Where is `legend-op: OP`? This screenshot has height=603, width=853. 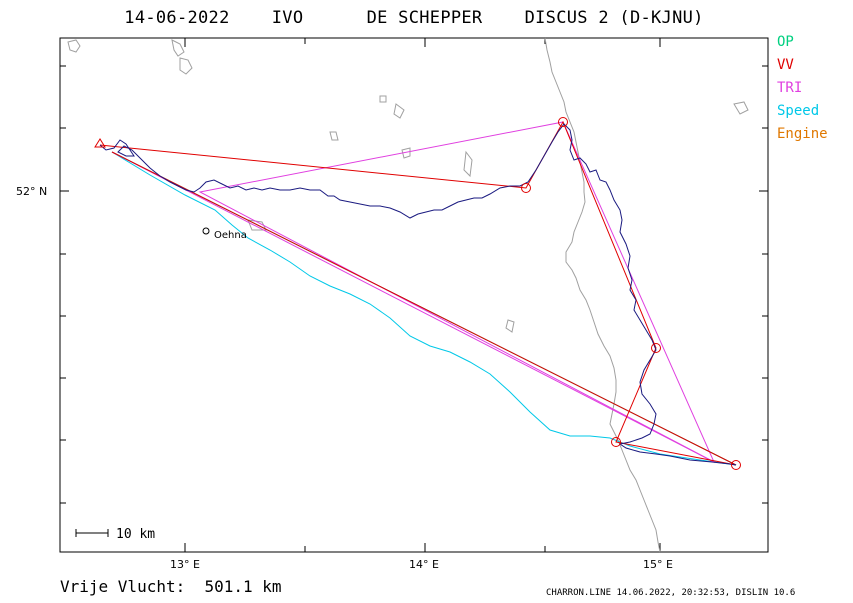
legend-op: OP is located at coordinates (785, 42).